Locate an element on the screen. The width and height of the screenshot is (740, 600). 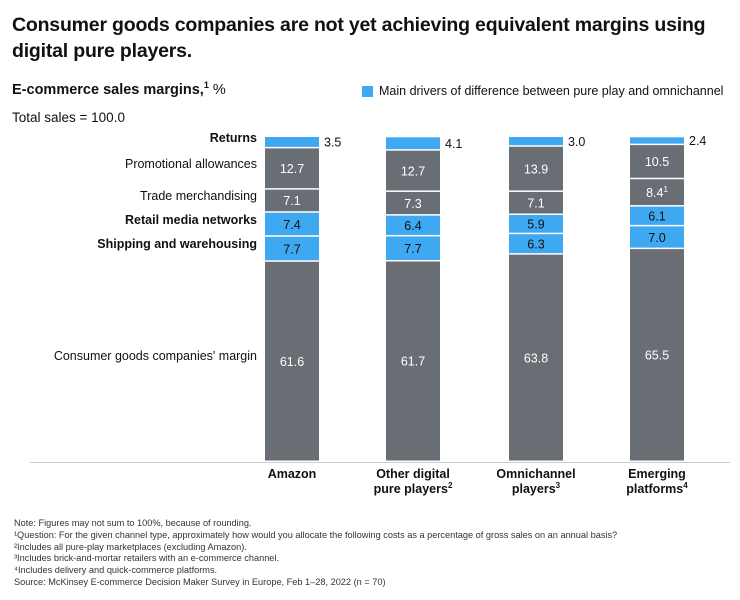
row-label: Returns is located at coordinates (233, 138).